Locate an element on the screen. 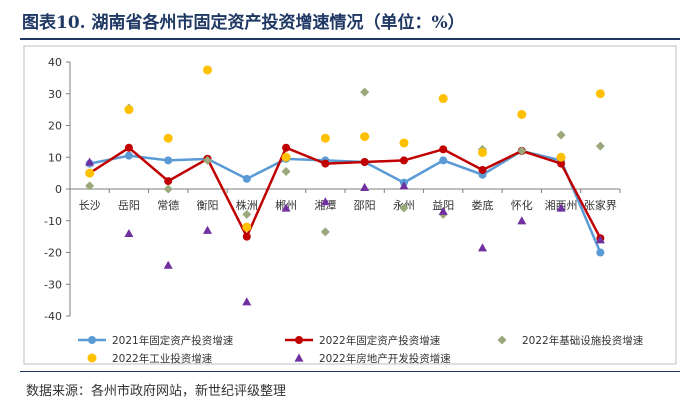  x-tick-label: 衡阳 is located at coordinates (208, 205).